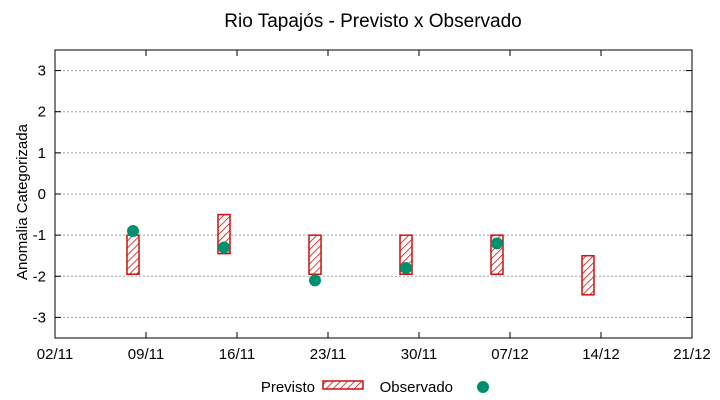 This screenshot has width=720, height=400. What do you see at coordinates (483, 387) in the screenshot?
I see `legend-swatch-observado` at bounding box center [483, 387].